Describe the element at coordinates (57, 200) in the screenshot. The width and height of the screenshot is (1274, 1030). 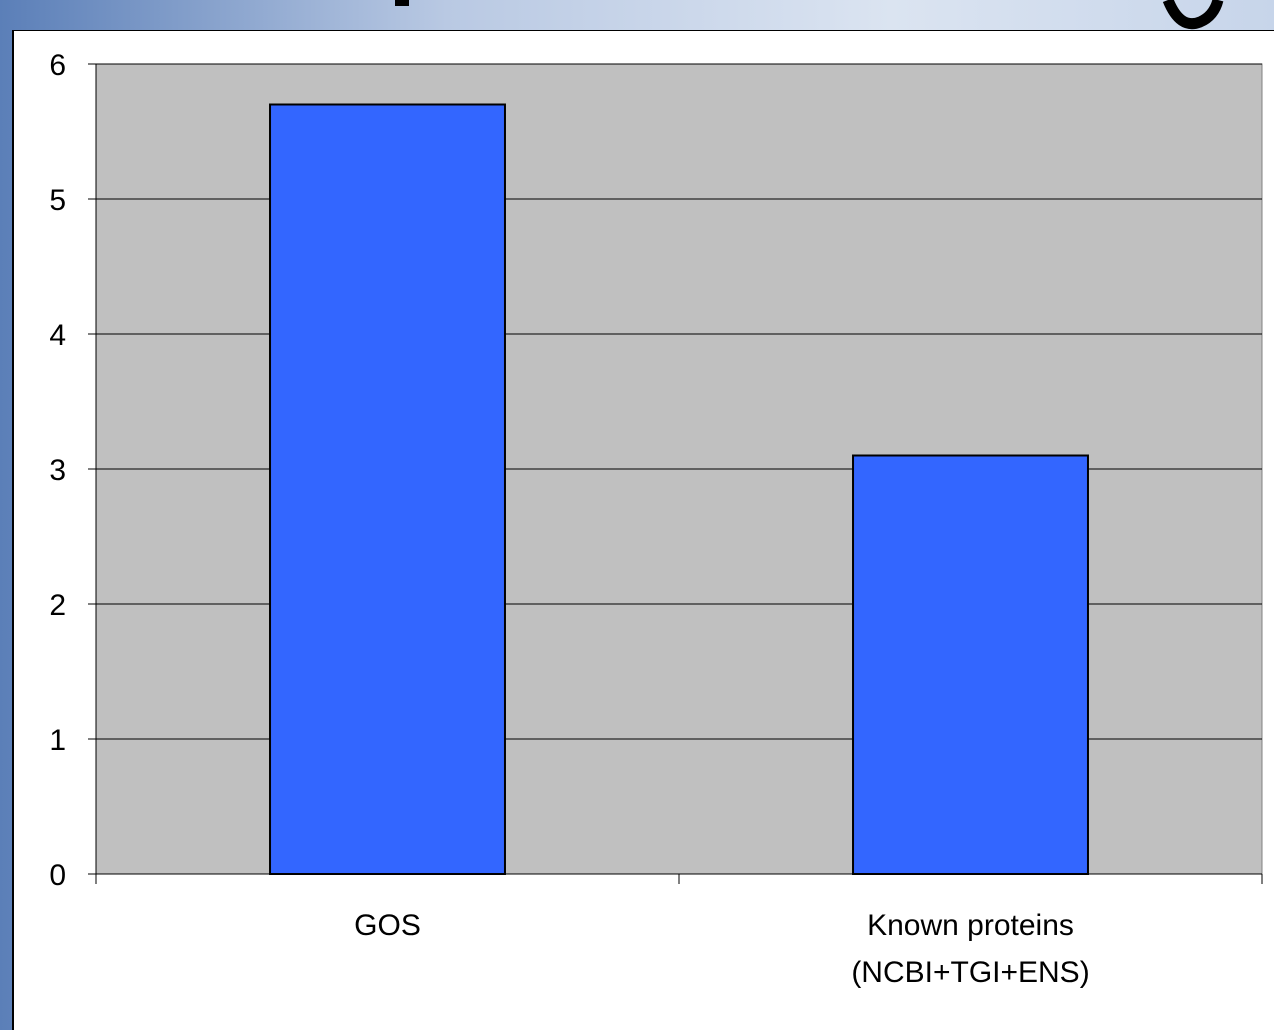
I see `y-tick-label: 5` at that location.